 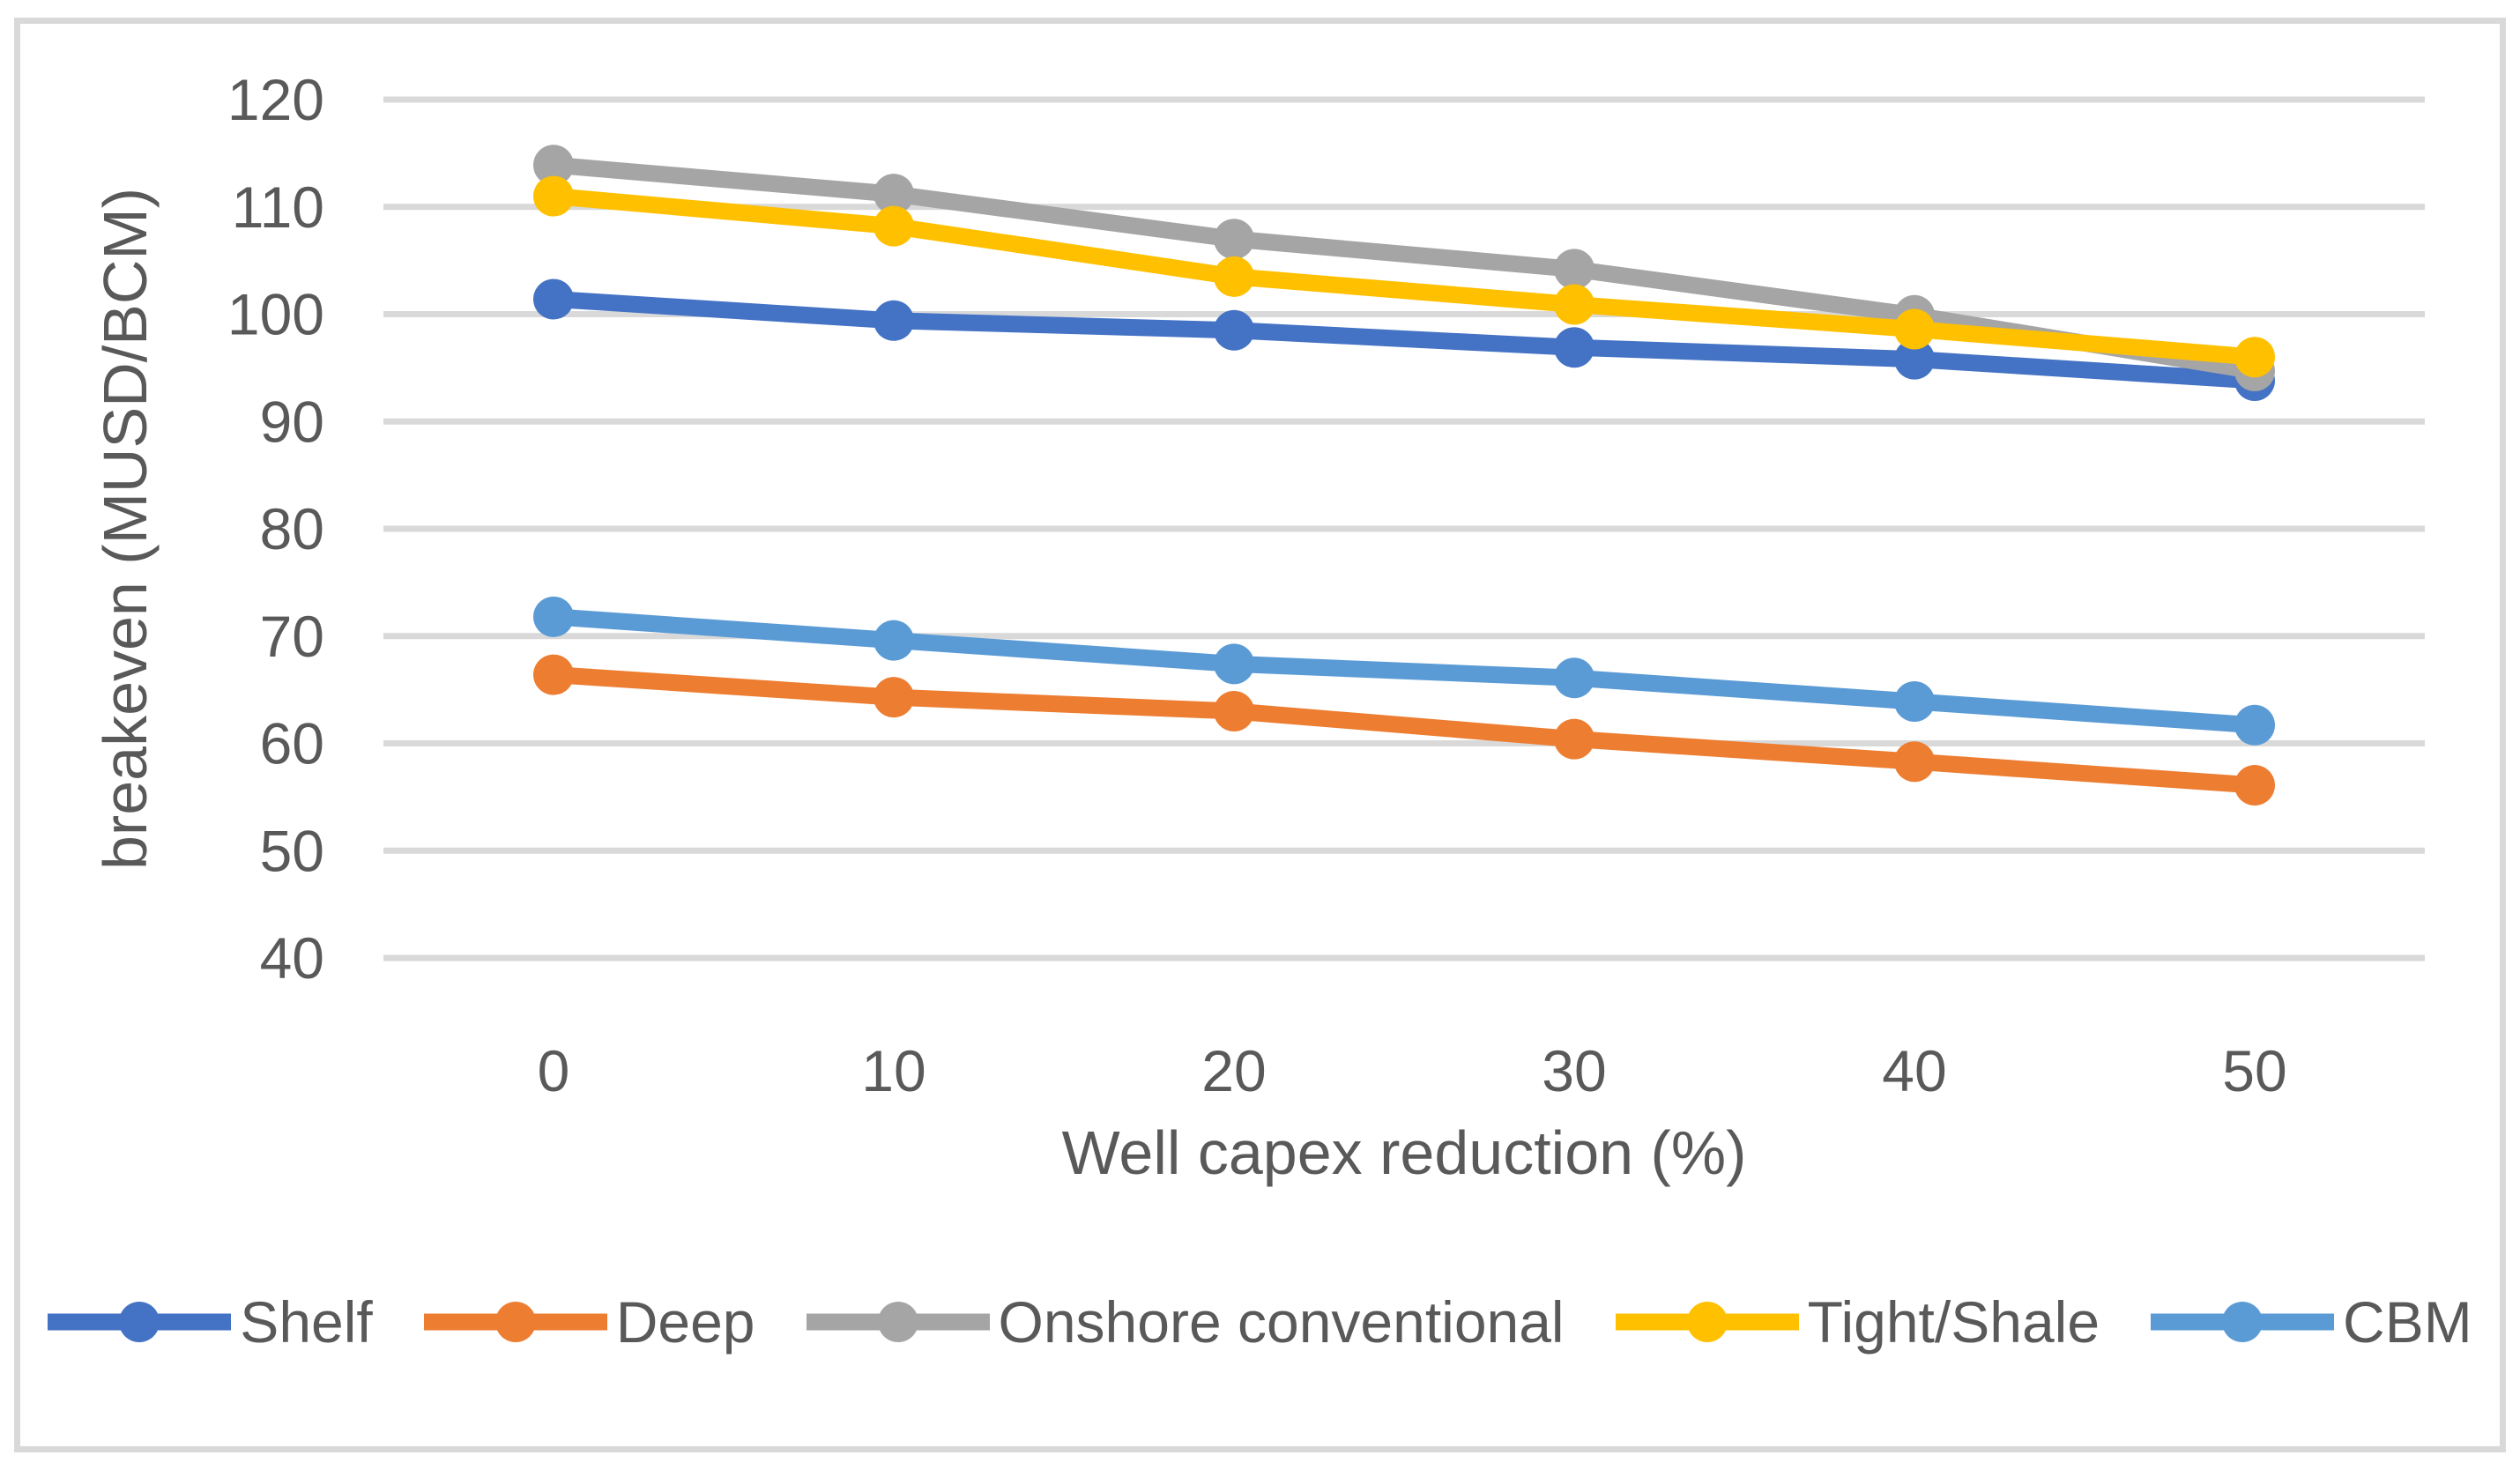 What do you see at coordinates (275, 314) in the screenshot?
I see `y-tick-label: 100` at bounding box center [275, 314].